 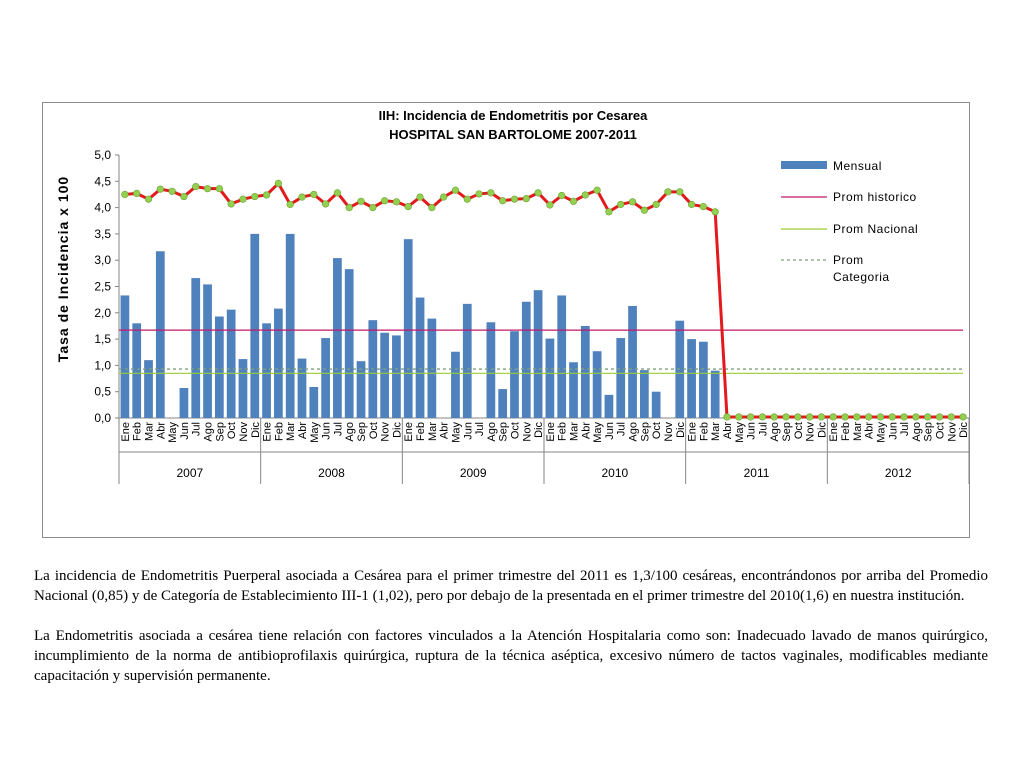 What do you see at coordinates (804, 165) in the screenshot?
I see `legend-swatch` at bounding box center [804, 165].